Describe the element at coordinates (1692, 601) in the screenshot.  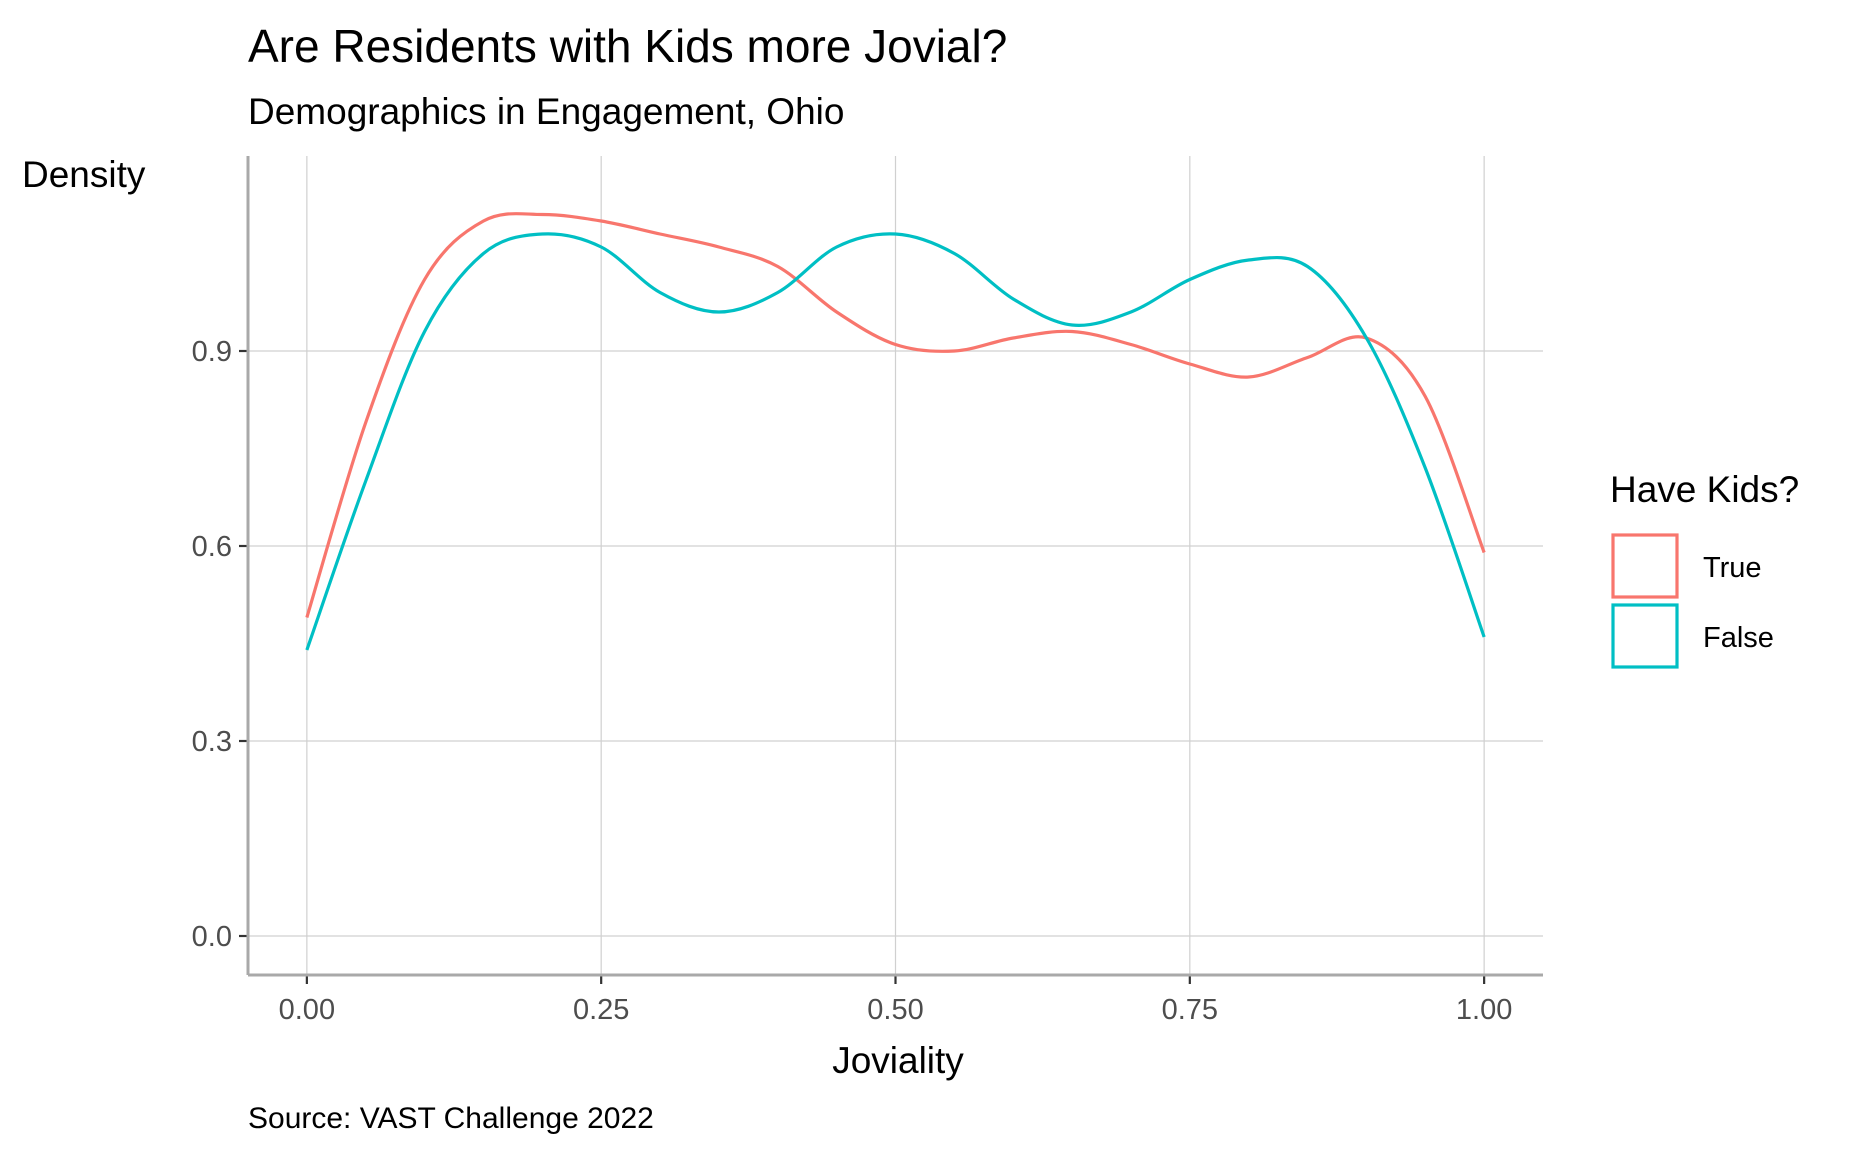
I see `legend-items: True False` at that location.